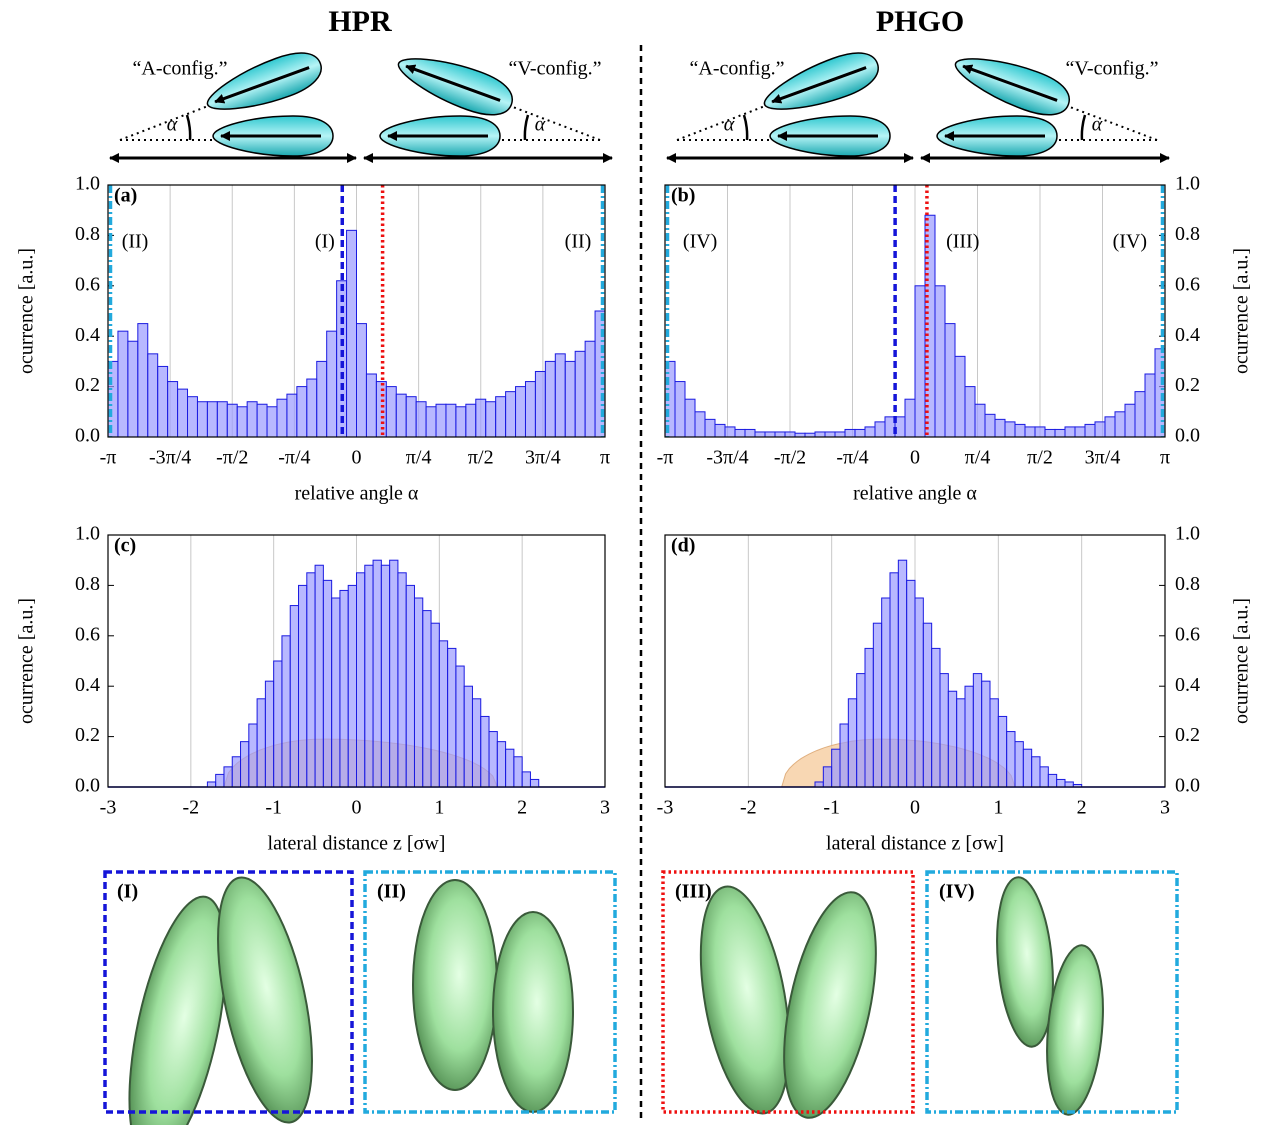  I want to click on x-tick-label: -π, so click(665, 458).